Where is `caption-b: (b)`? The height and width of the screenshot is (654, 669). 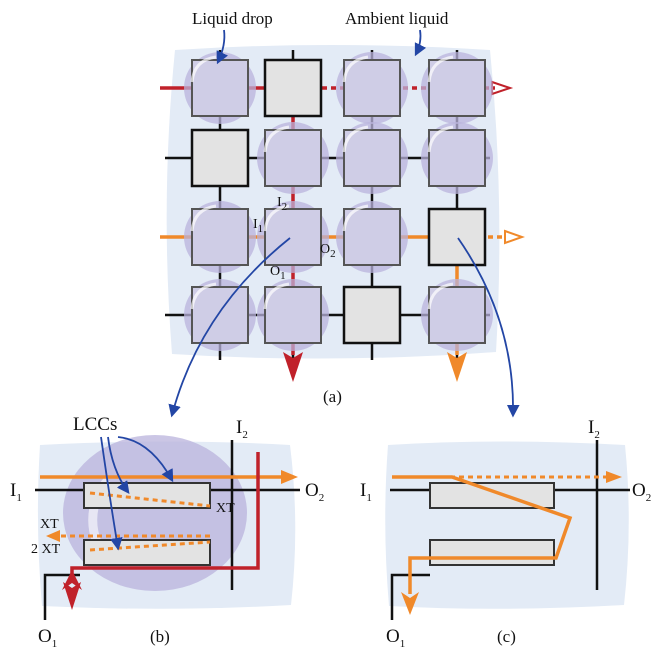
caption-b: (b) is located at coordinates (160, 636).